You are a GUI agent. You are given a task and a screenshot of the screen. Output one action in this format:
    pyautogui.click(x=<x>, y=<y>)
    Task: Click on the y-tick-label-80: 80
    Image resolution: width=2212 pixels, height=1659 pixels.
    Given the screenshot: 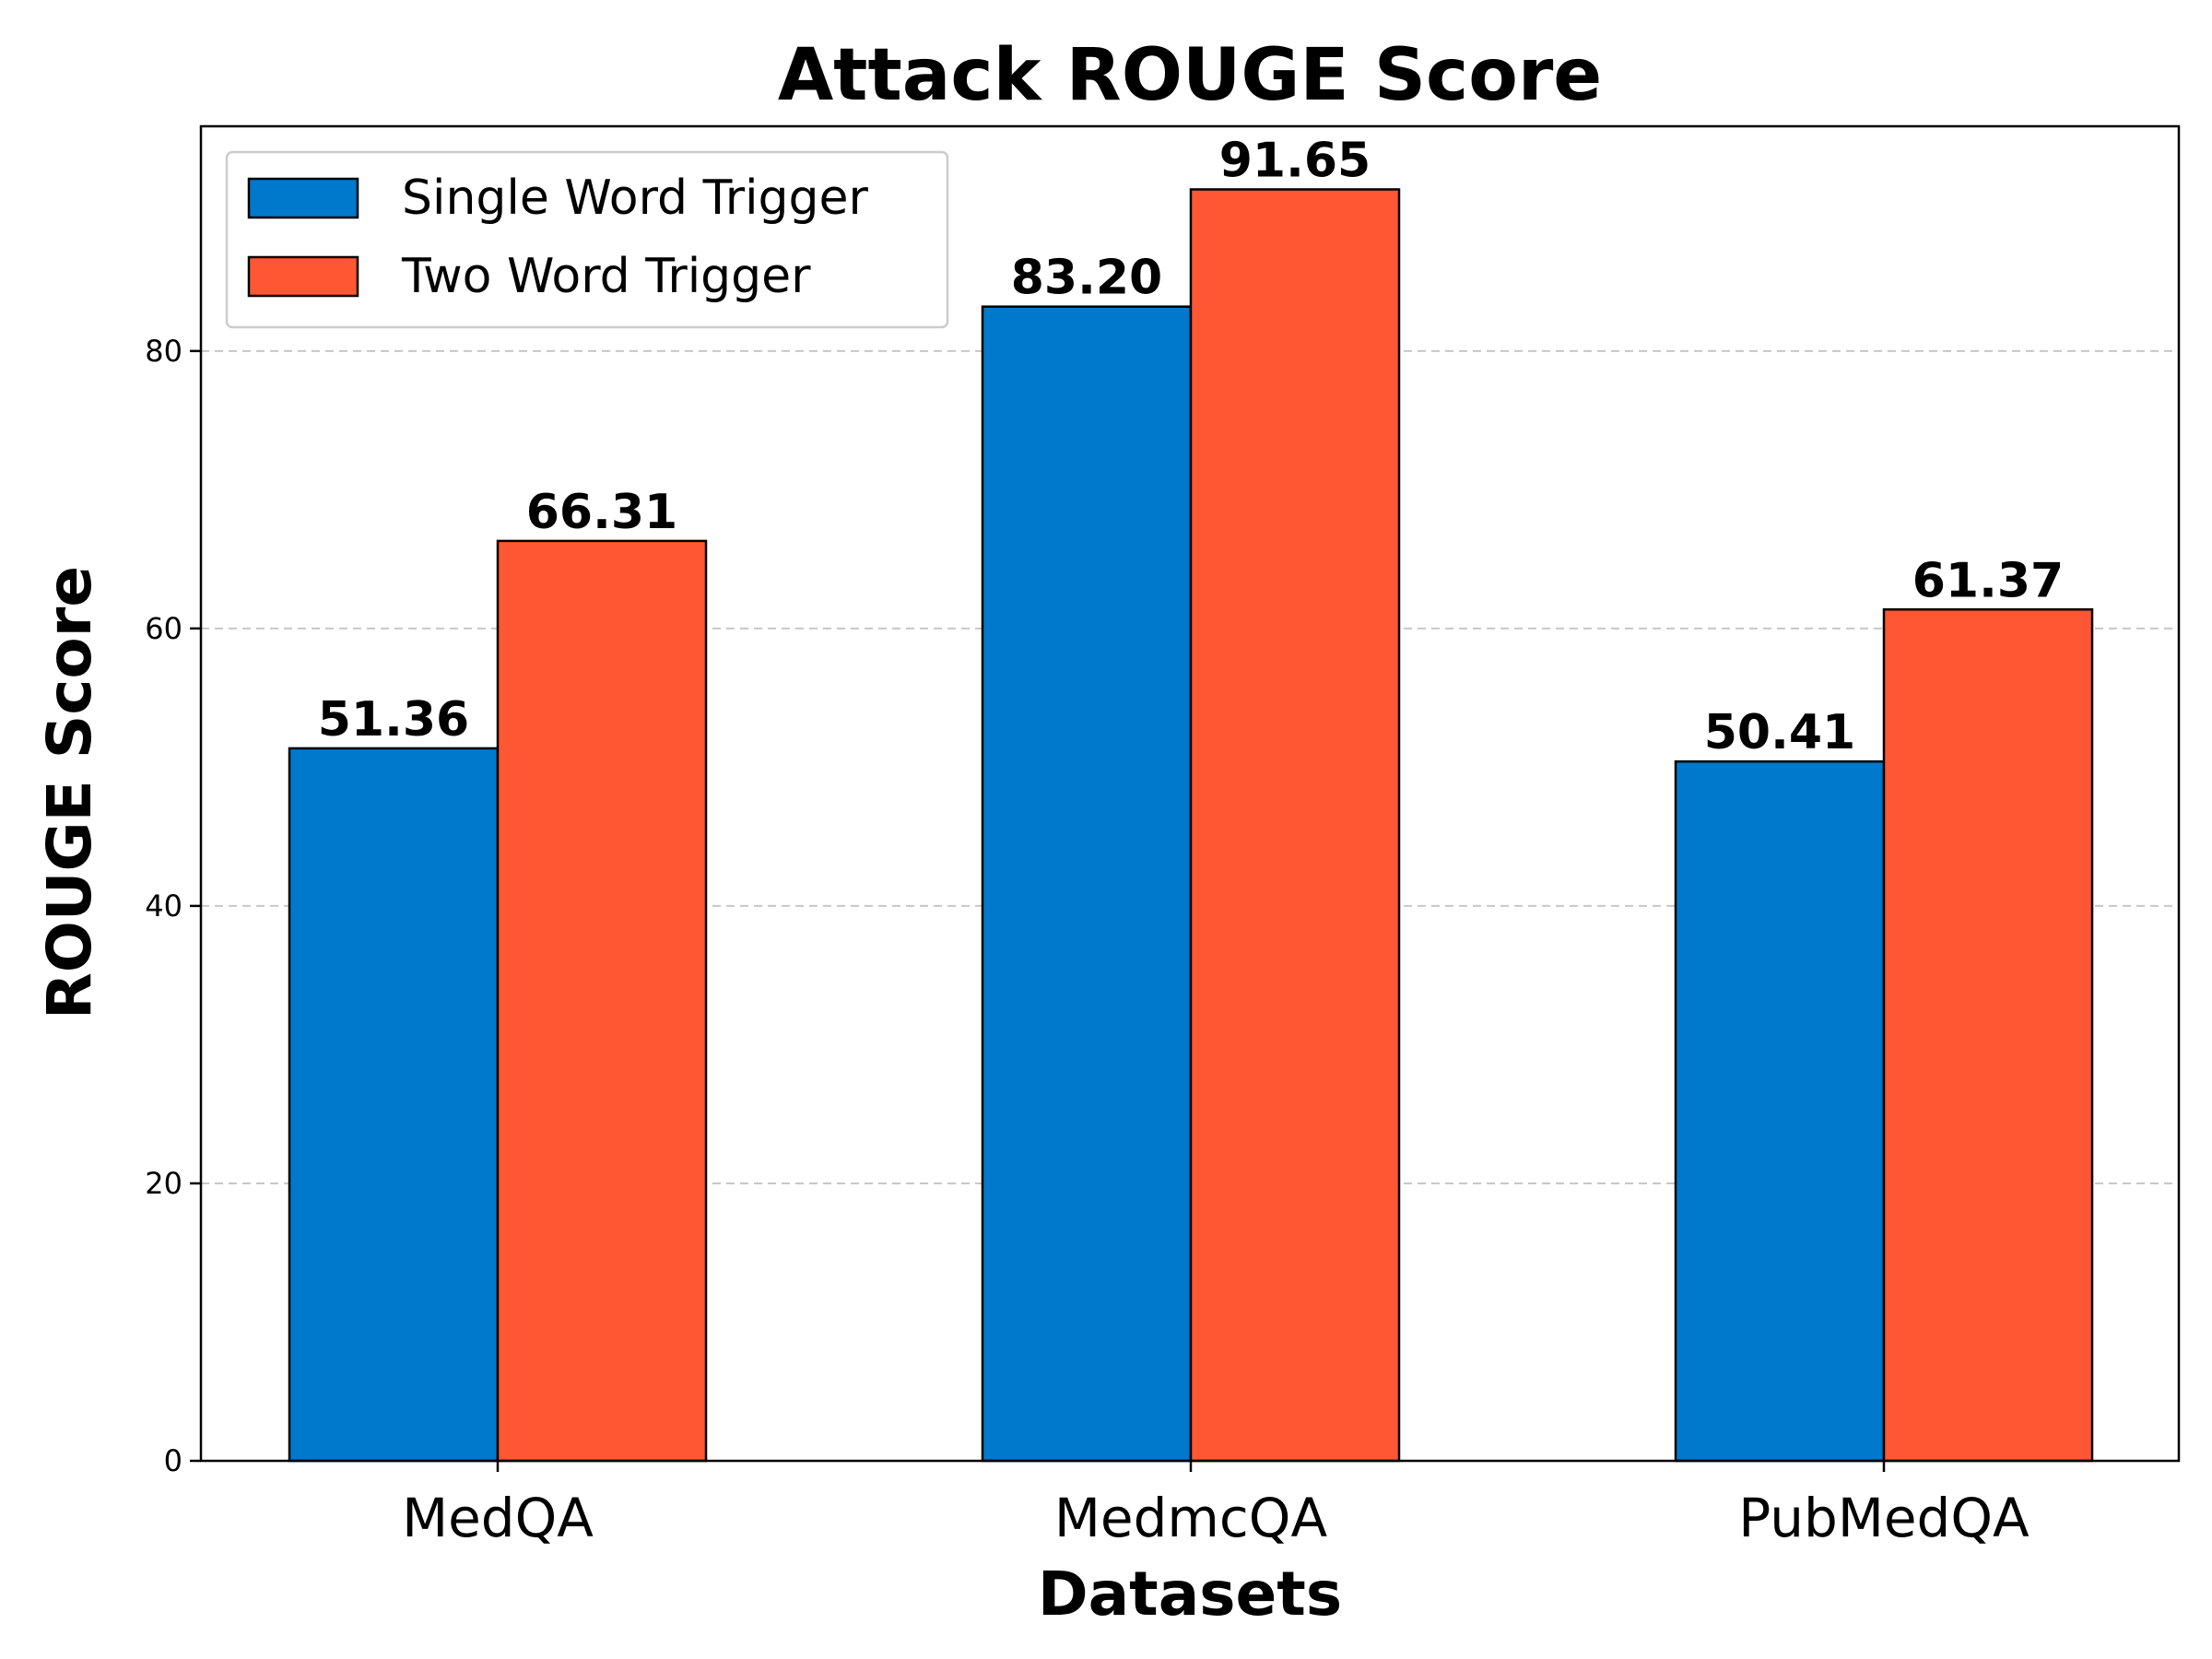 What is the action you would take?
    pyautogui.click(x=163, y=351)
    